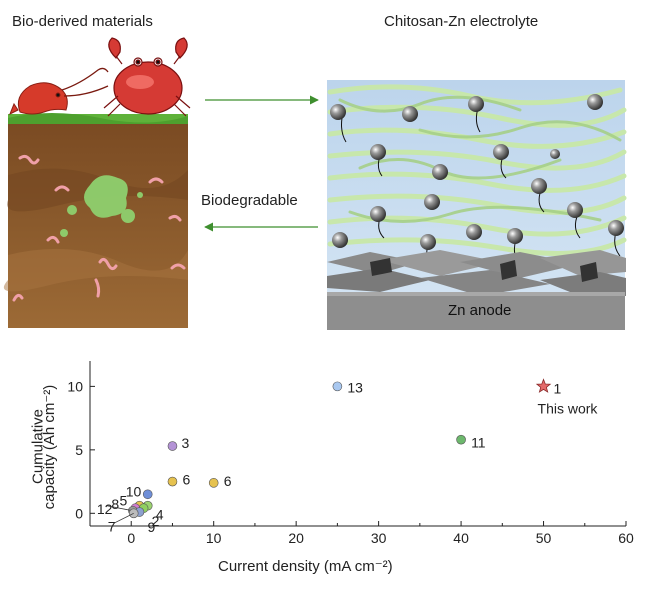 Image resolution: width=659 pixels, height=595 pixels. I want to click on x-tick-label: 50, so click(544, 538).